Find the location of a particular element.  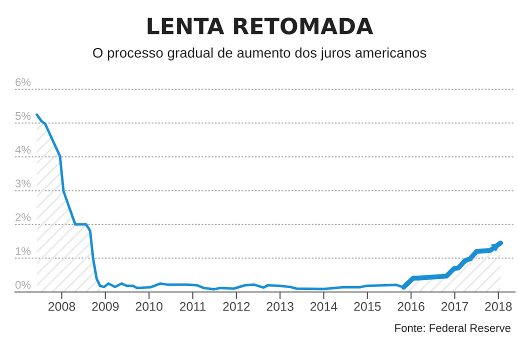

x-tick-label: 2014 is located at coordinates (324, 306).